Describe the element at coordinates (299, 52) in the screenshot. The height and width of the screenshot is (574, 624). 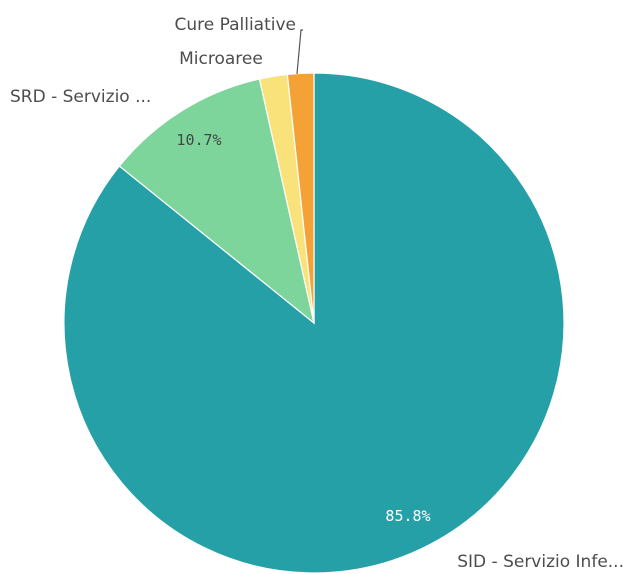
I see `leader-line-cure-palliative` at that location.